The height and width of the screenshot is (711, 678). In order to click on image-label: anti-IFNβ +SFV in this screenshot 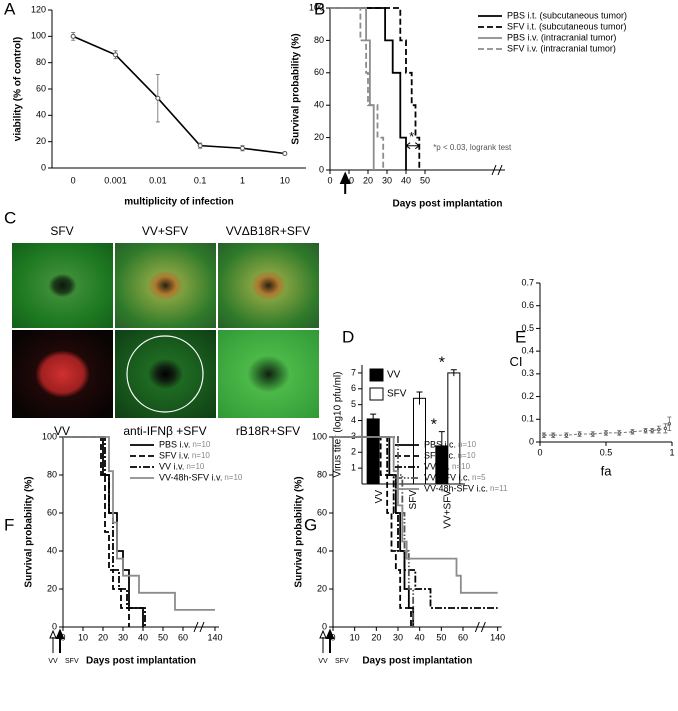, I will do `click(164, 431)`.